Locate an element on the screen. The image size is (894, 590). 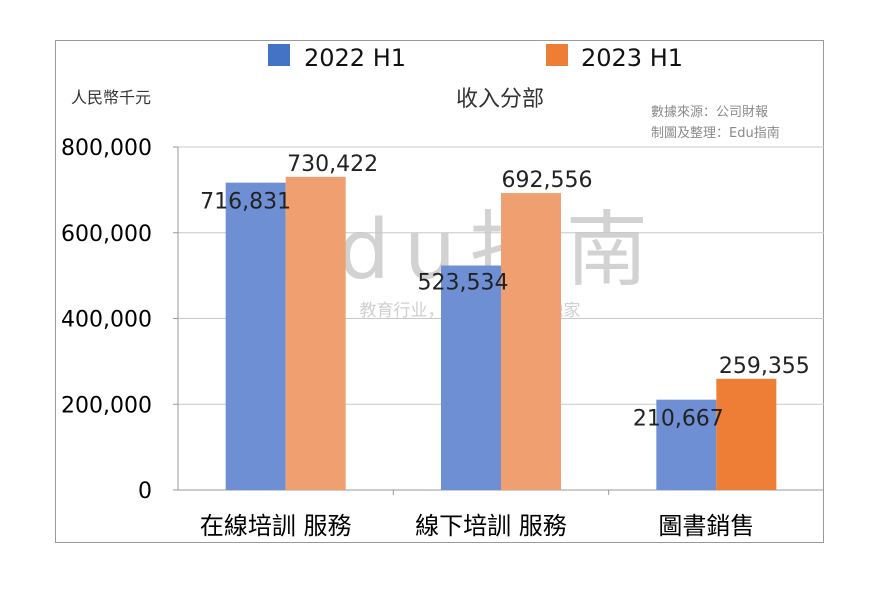
data-label: 523,534 is located at coordinates (463, 283).